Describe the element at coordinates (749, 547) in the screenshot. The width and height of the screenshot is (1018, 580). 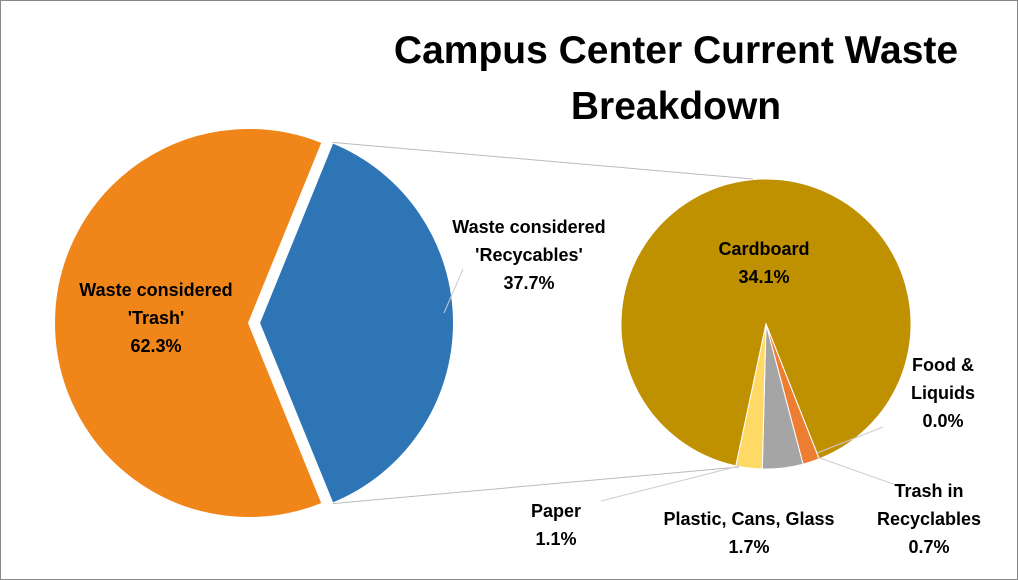
I see `value-label: 1.7%` at that location.